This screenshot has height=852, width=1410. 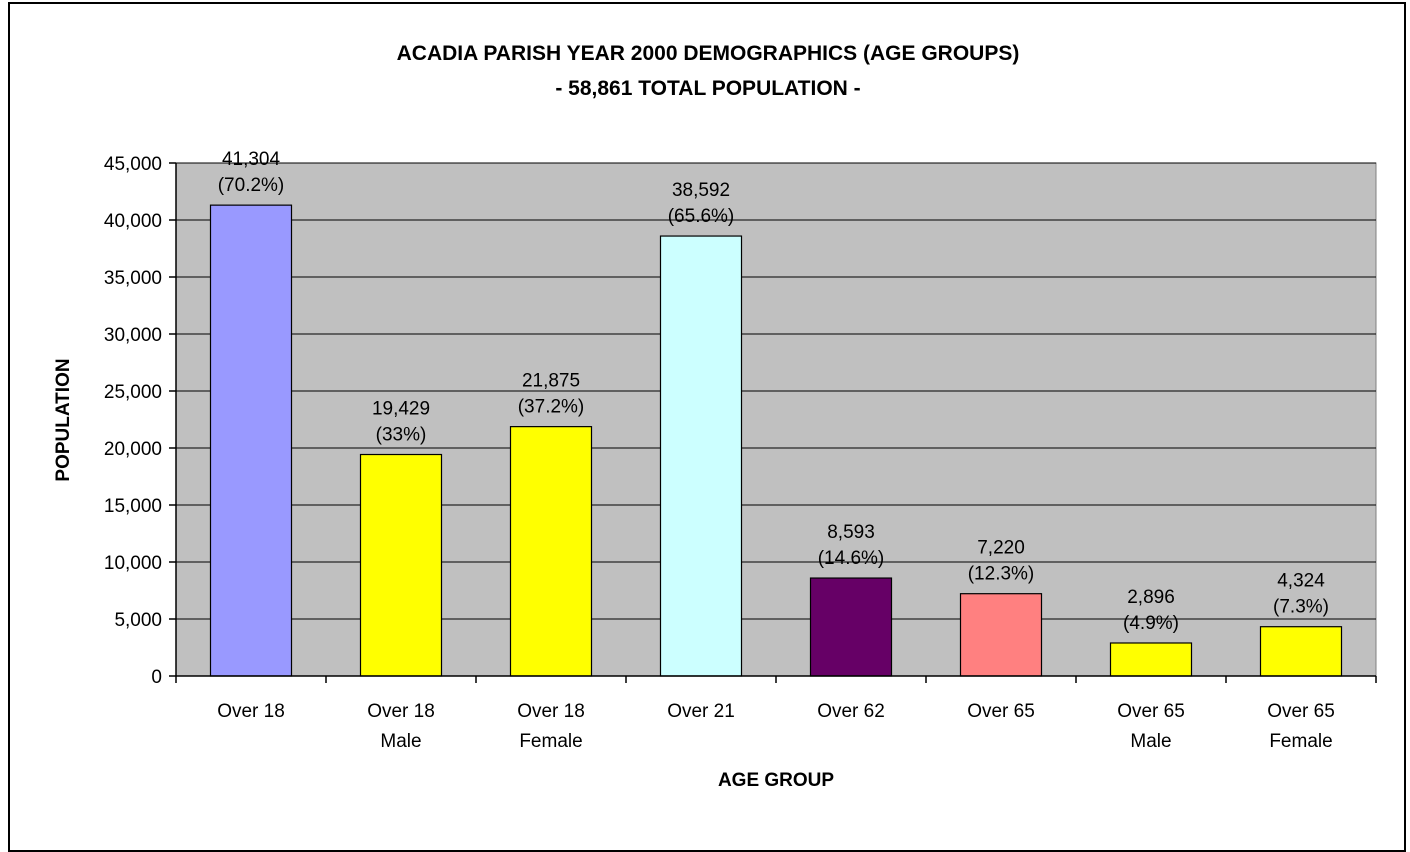 I want to click on bar-data-label: (33%), so click(x=401, y=435).